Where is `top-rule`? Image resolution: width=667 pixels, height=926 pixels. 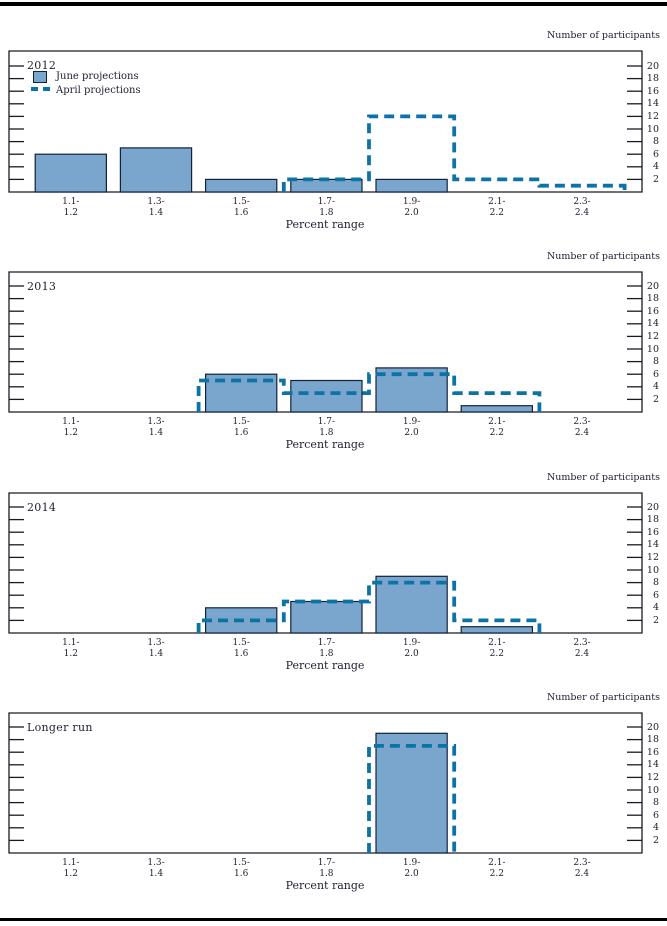 top-rule is located at coordinates (333, 4).